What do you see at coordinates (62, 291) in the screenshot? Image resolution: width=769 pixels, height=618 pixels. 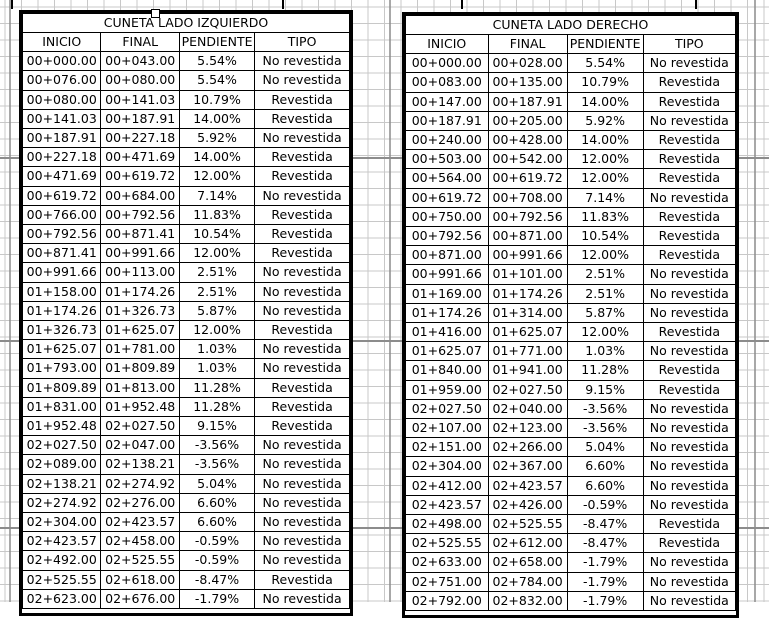 I see `cell-inicio: 01+158.00` at bounding box center [62, 291].